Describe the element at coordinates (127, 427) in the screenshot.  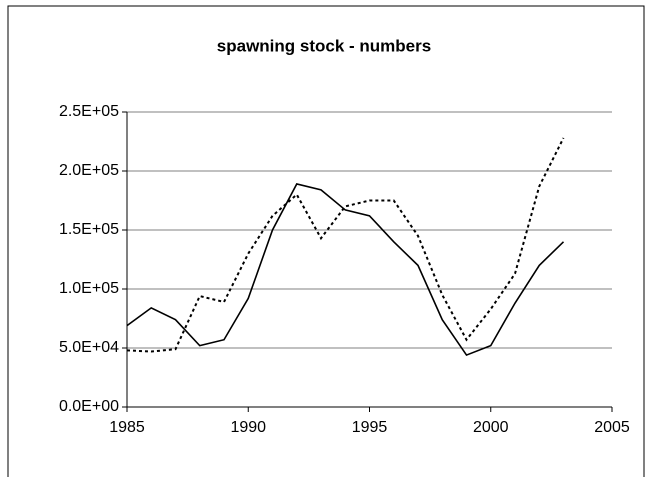
I see `x-tick-label: 1985` at that location.